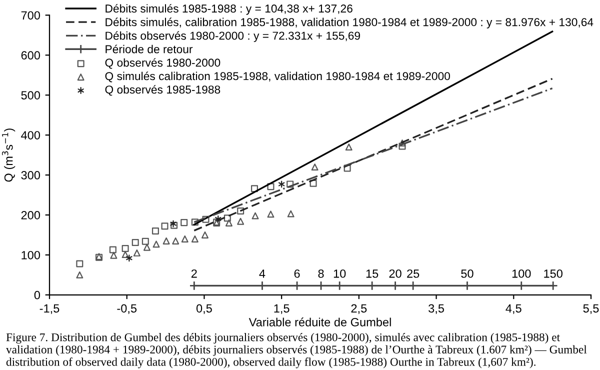 The width and height of the screenshot is (600, 370). I want to click on annotation: 15, so click(372, 274).